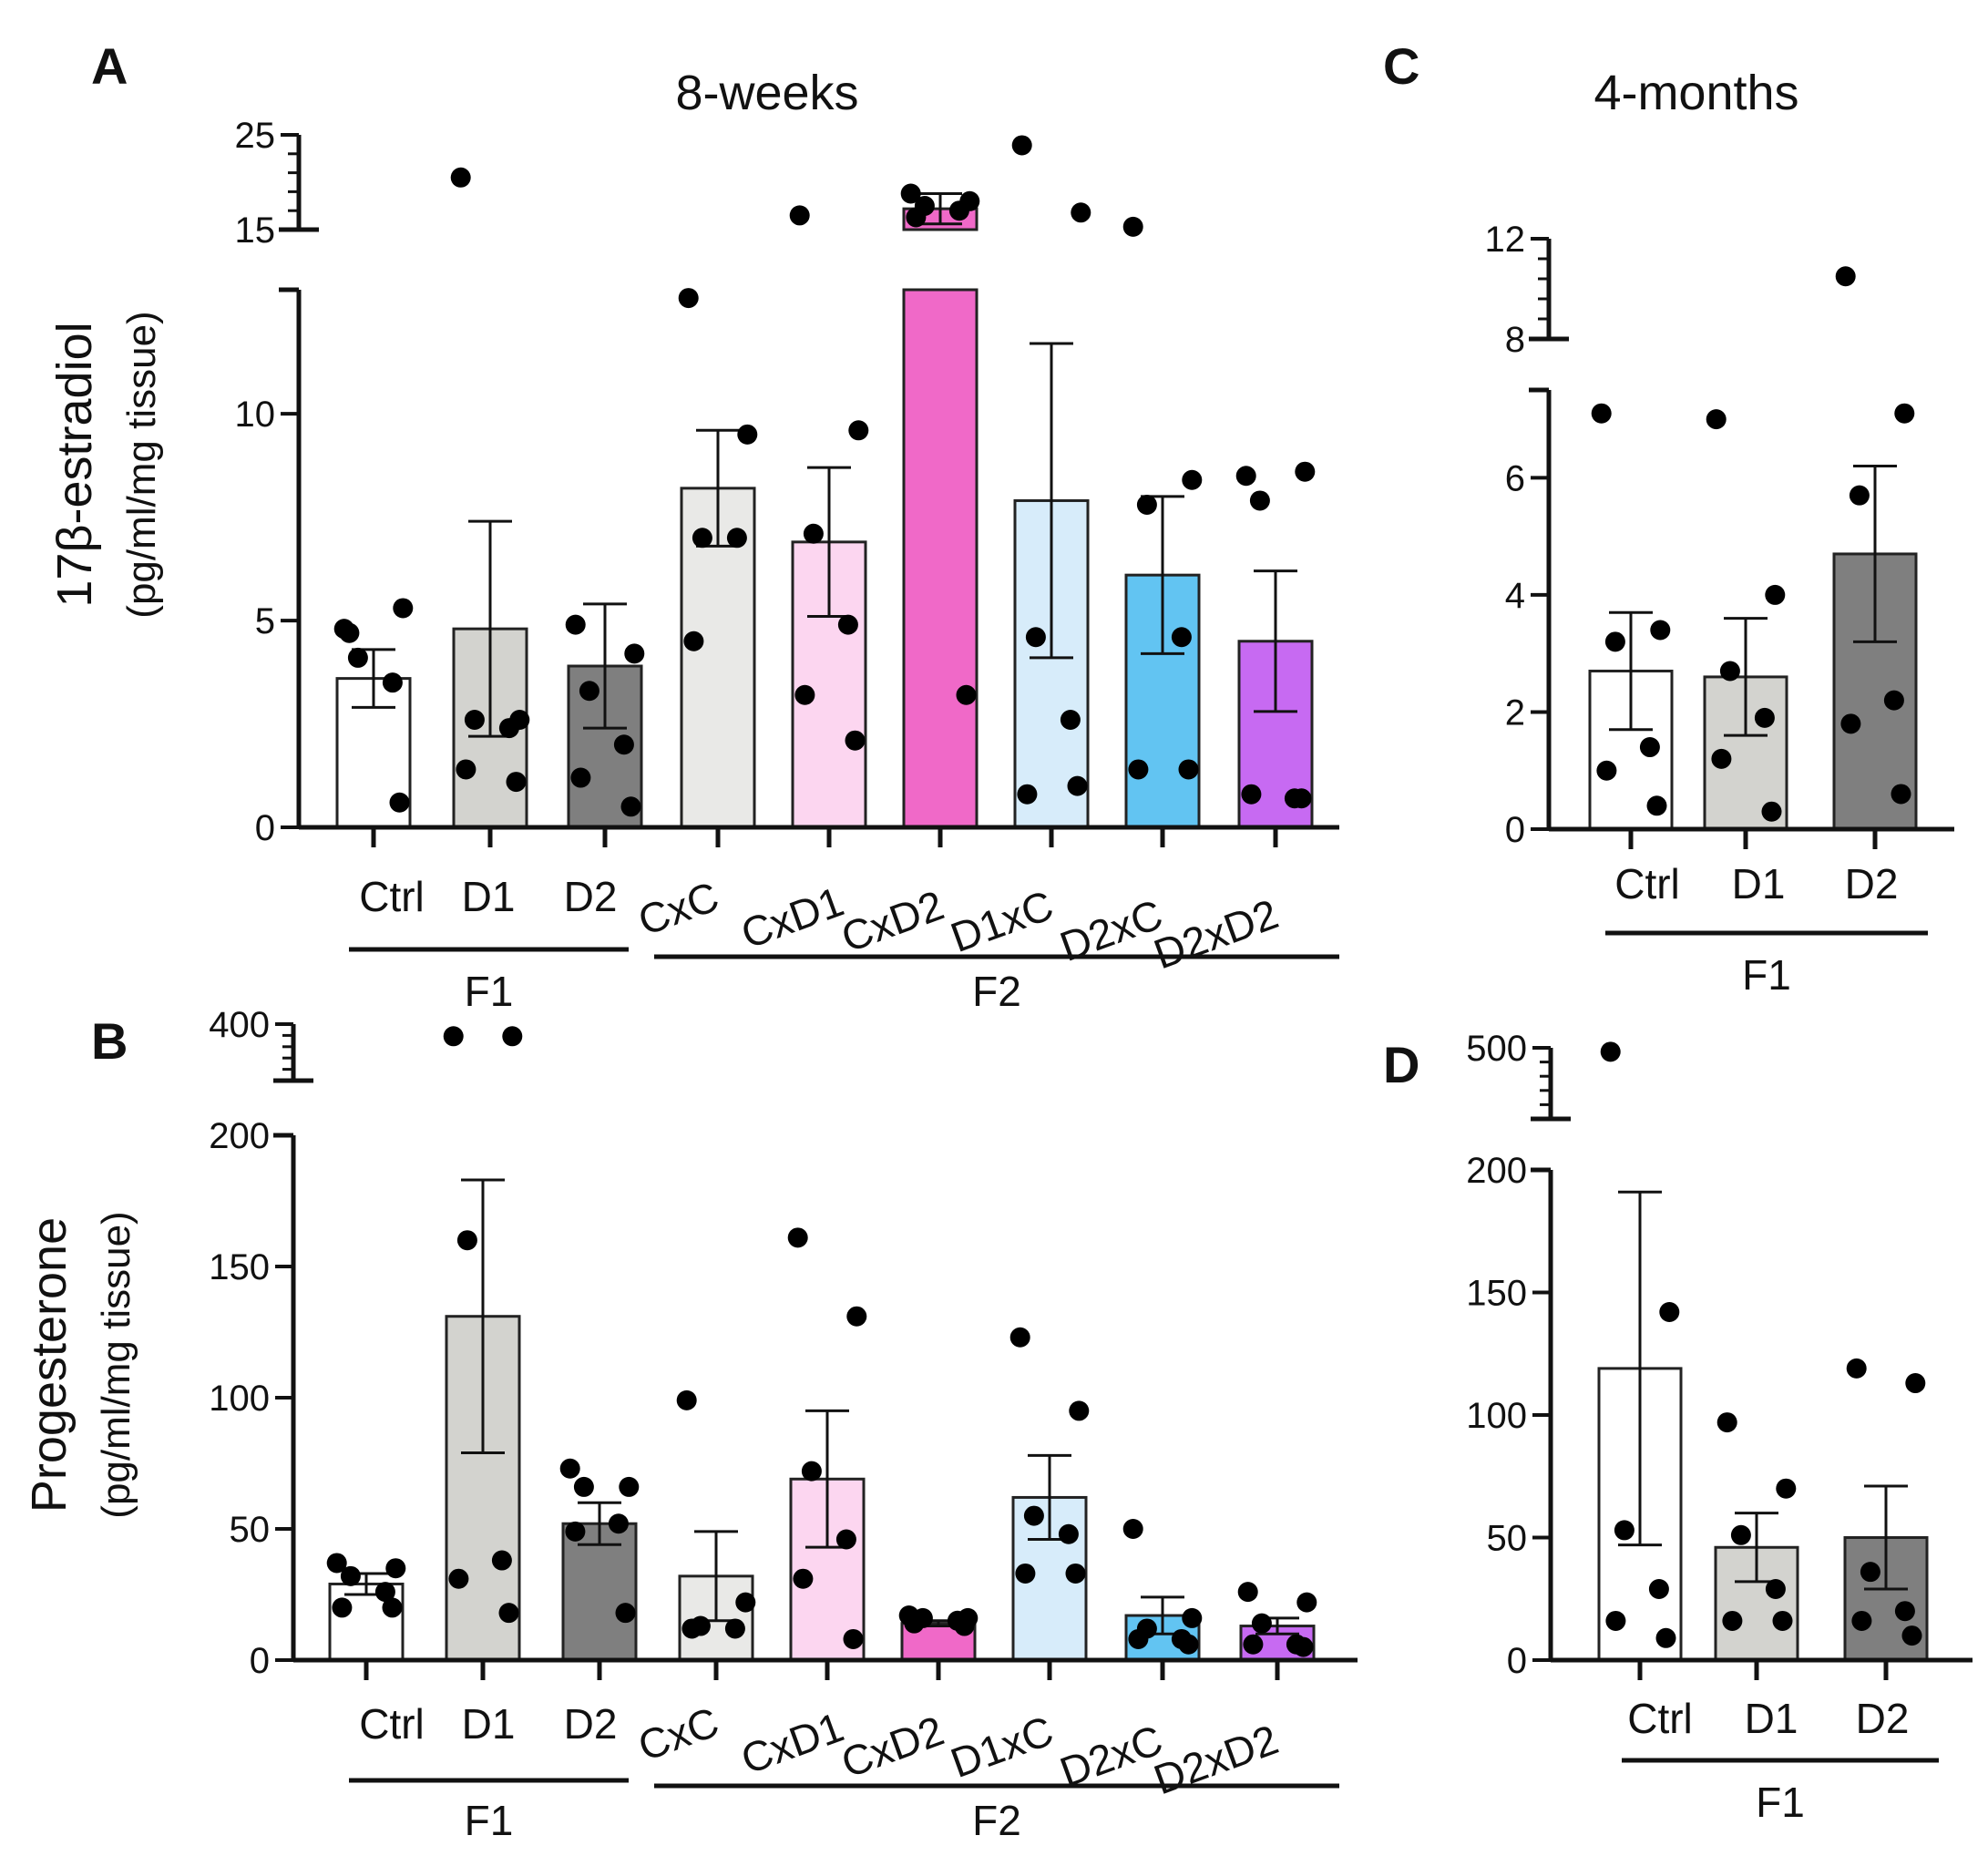 The height and width of the screenshot is (1856, 1988). Describe the element at coordinates (239, 1136) in the screenshot. I see `y-tick-label: 200` at that location.